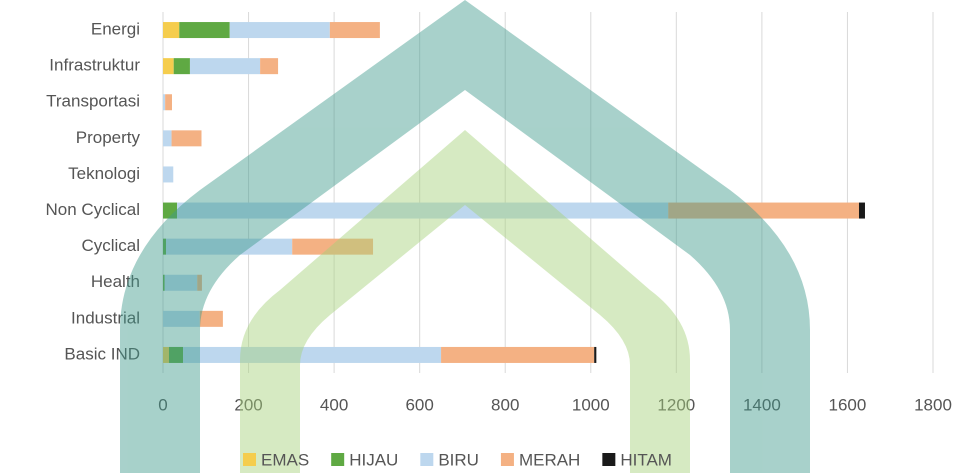 The height and width of the screenshot is (473, 964). What do you see at coordinates (110, 245) in the screenshot?
I see `y-tick-label: Cyclical` at bounding box center [110, 245].